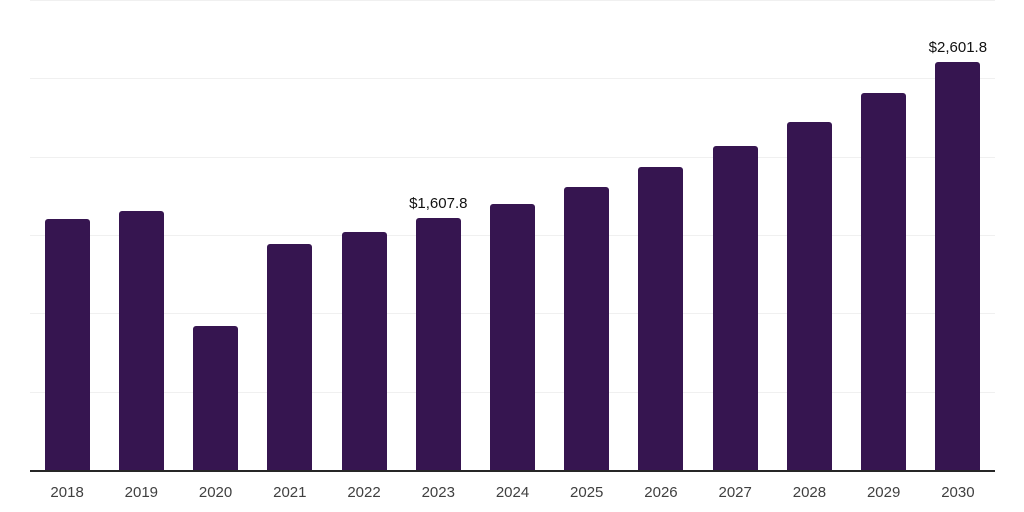 The width and height of the screenshot is (1024, 512). I want to click on x-tick-2026: 2026, so click(661, 492).